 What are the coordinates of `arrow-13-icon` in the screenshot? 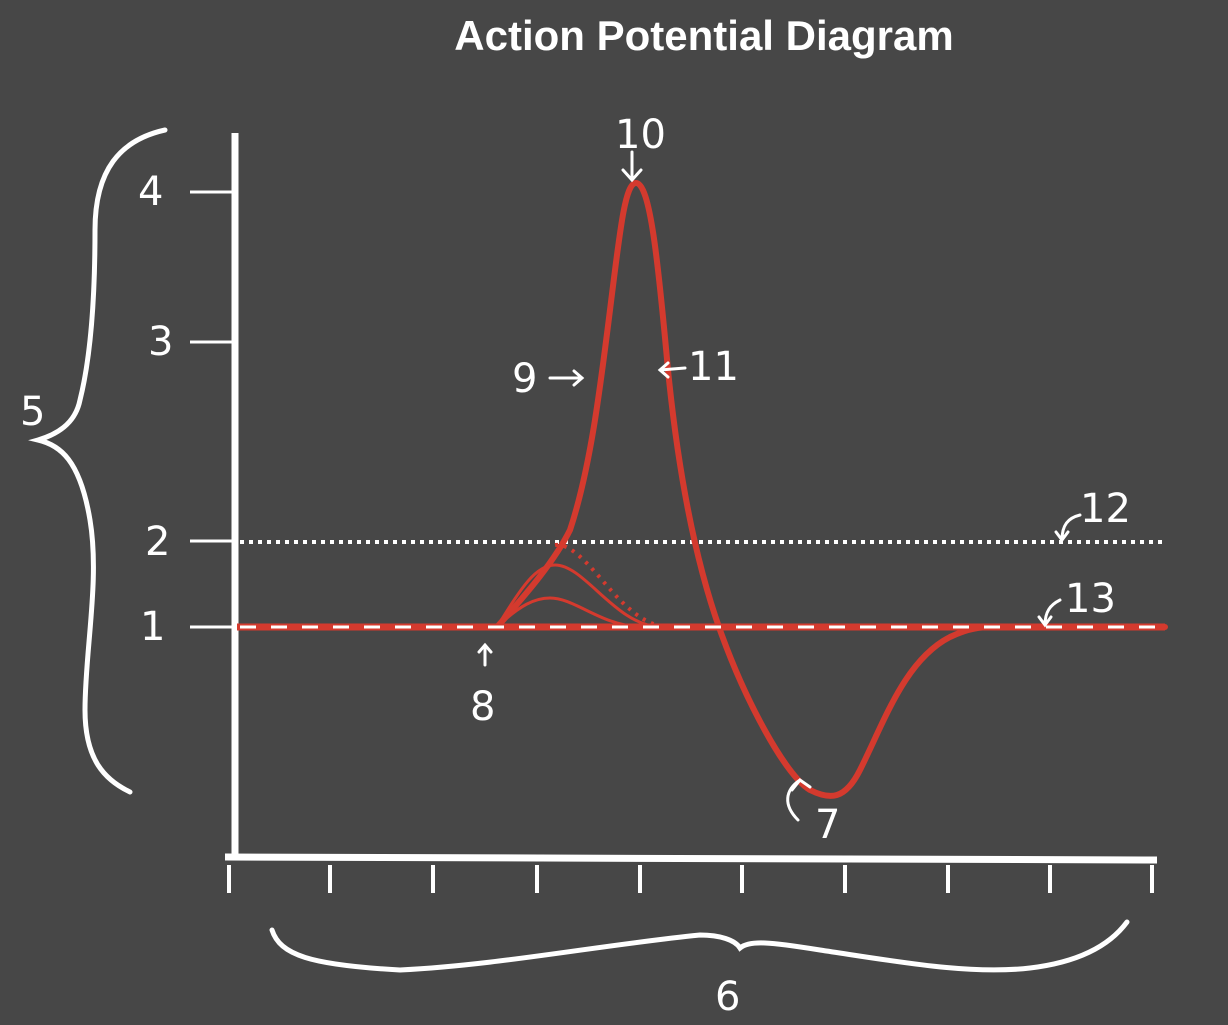 It's located at (1049, 613).